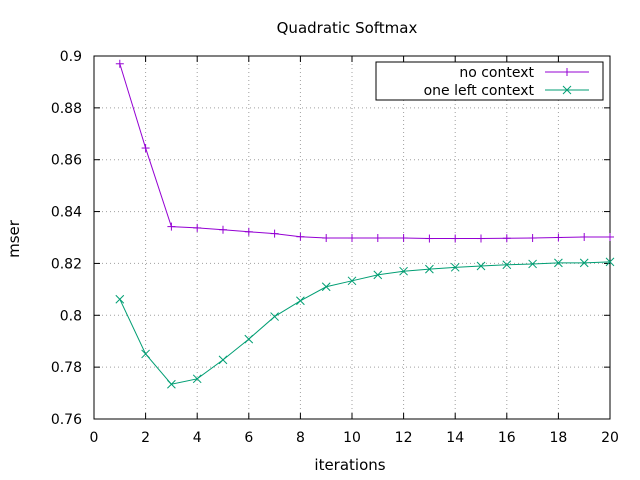 This screenshot has width=640, height=480. Describe the element at coordinates (66, 264) in the screenshot. I see `y-tick-label: 0.82` at that location.